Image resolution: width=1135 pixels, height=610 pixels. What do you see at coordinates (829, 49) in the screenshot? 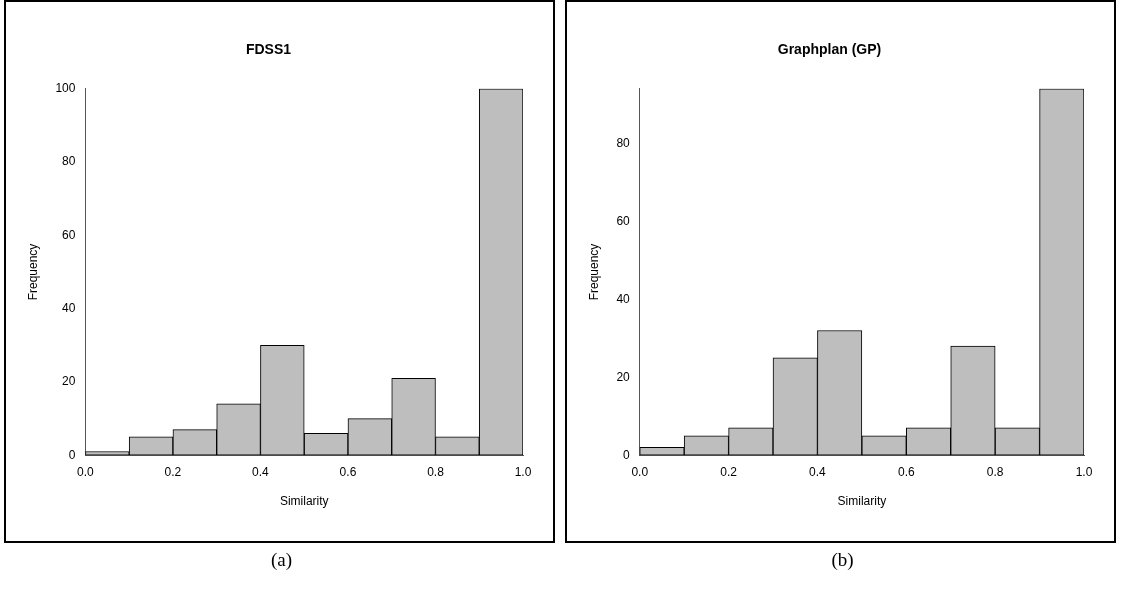
I see `chart-title: Graphplan (GP)` at bounding box center [829, 49].